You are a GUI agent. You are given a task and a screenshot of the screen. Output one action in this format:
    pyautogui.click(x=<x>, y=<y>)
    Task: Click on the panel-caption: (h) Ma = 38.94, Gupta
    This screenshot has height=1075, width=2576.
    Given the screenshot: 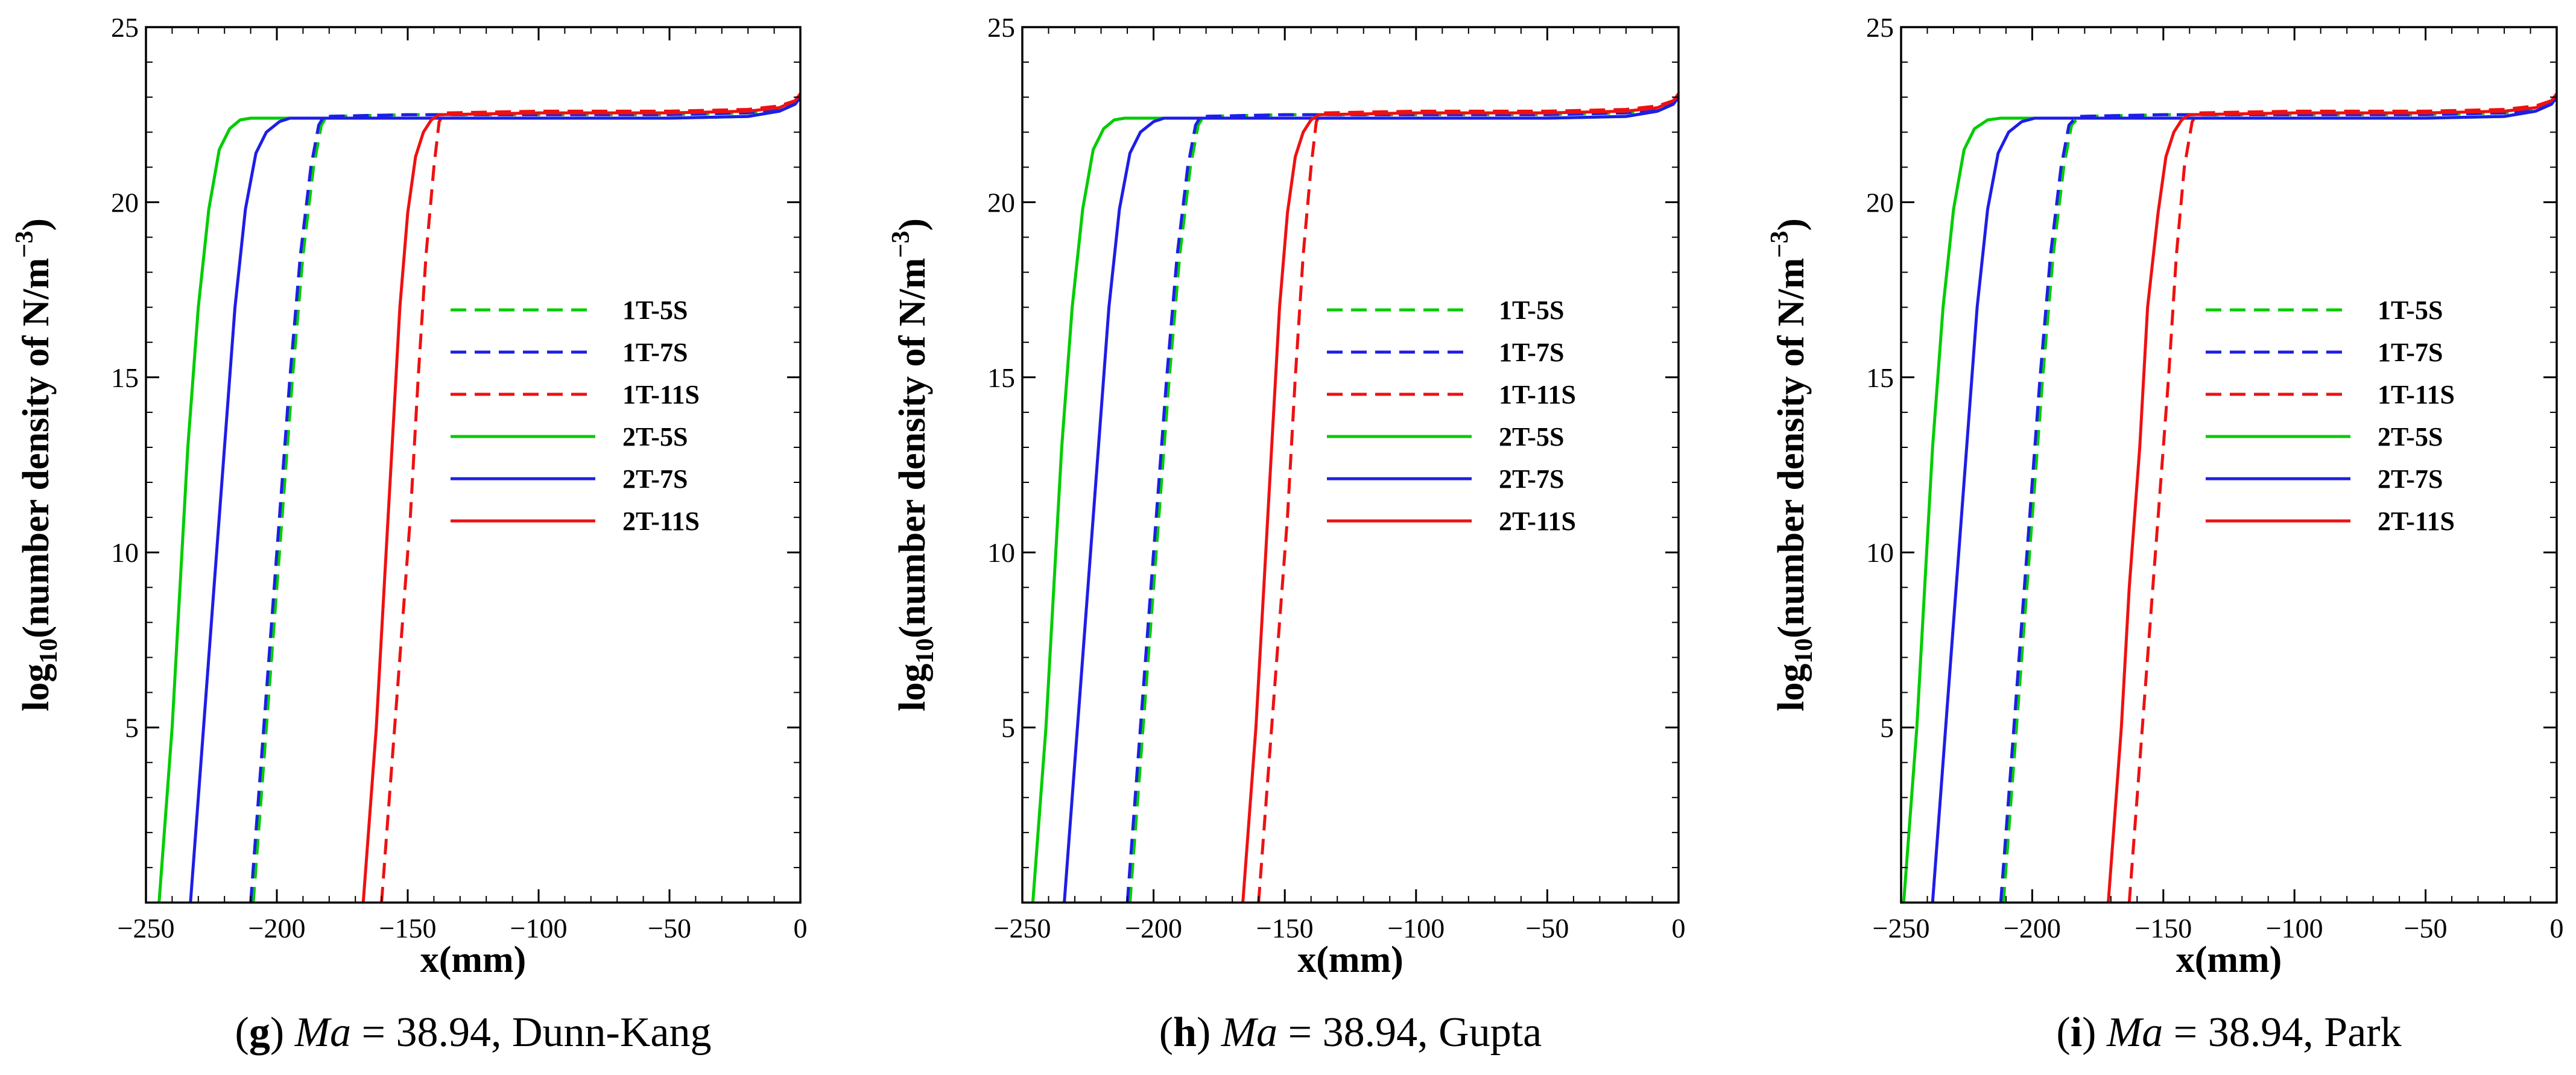 What is the action you would take?
    pyautogui.click(x=1350, y=1033)
    